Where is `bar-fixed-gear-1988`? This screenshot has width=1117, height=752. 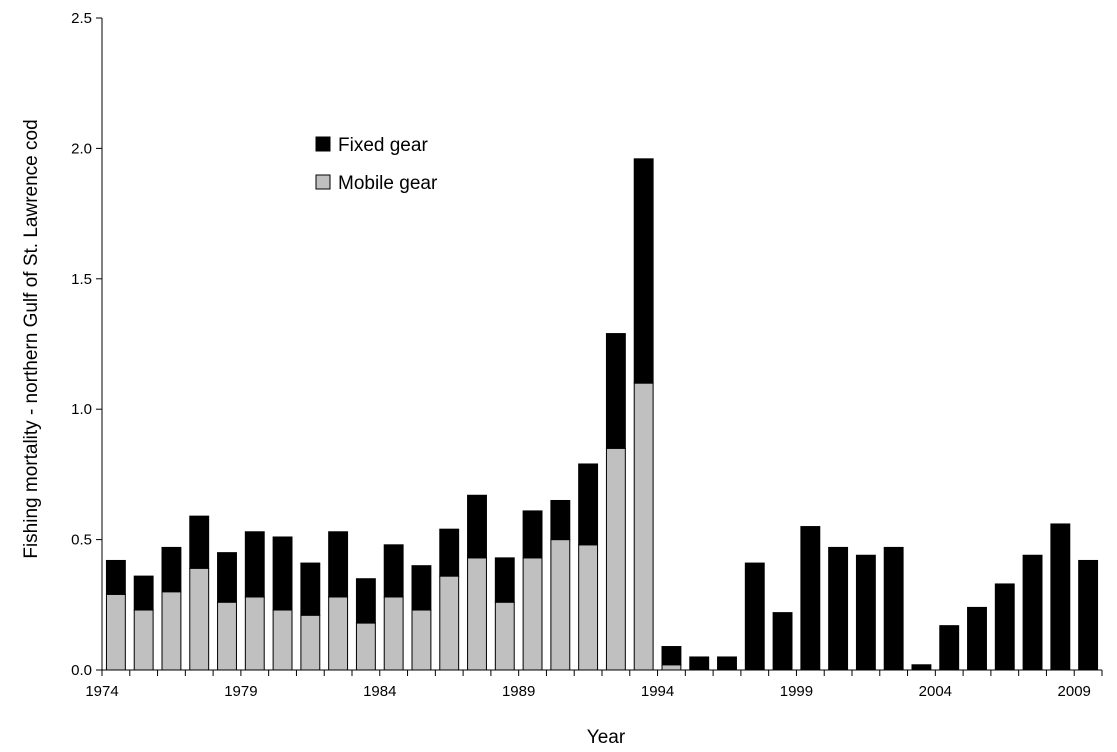 bar-fixed-gear-1988 is located at coordinates (504, 580).